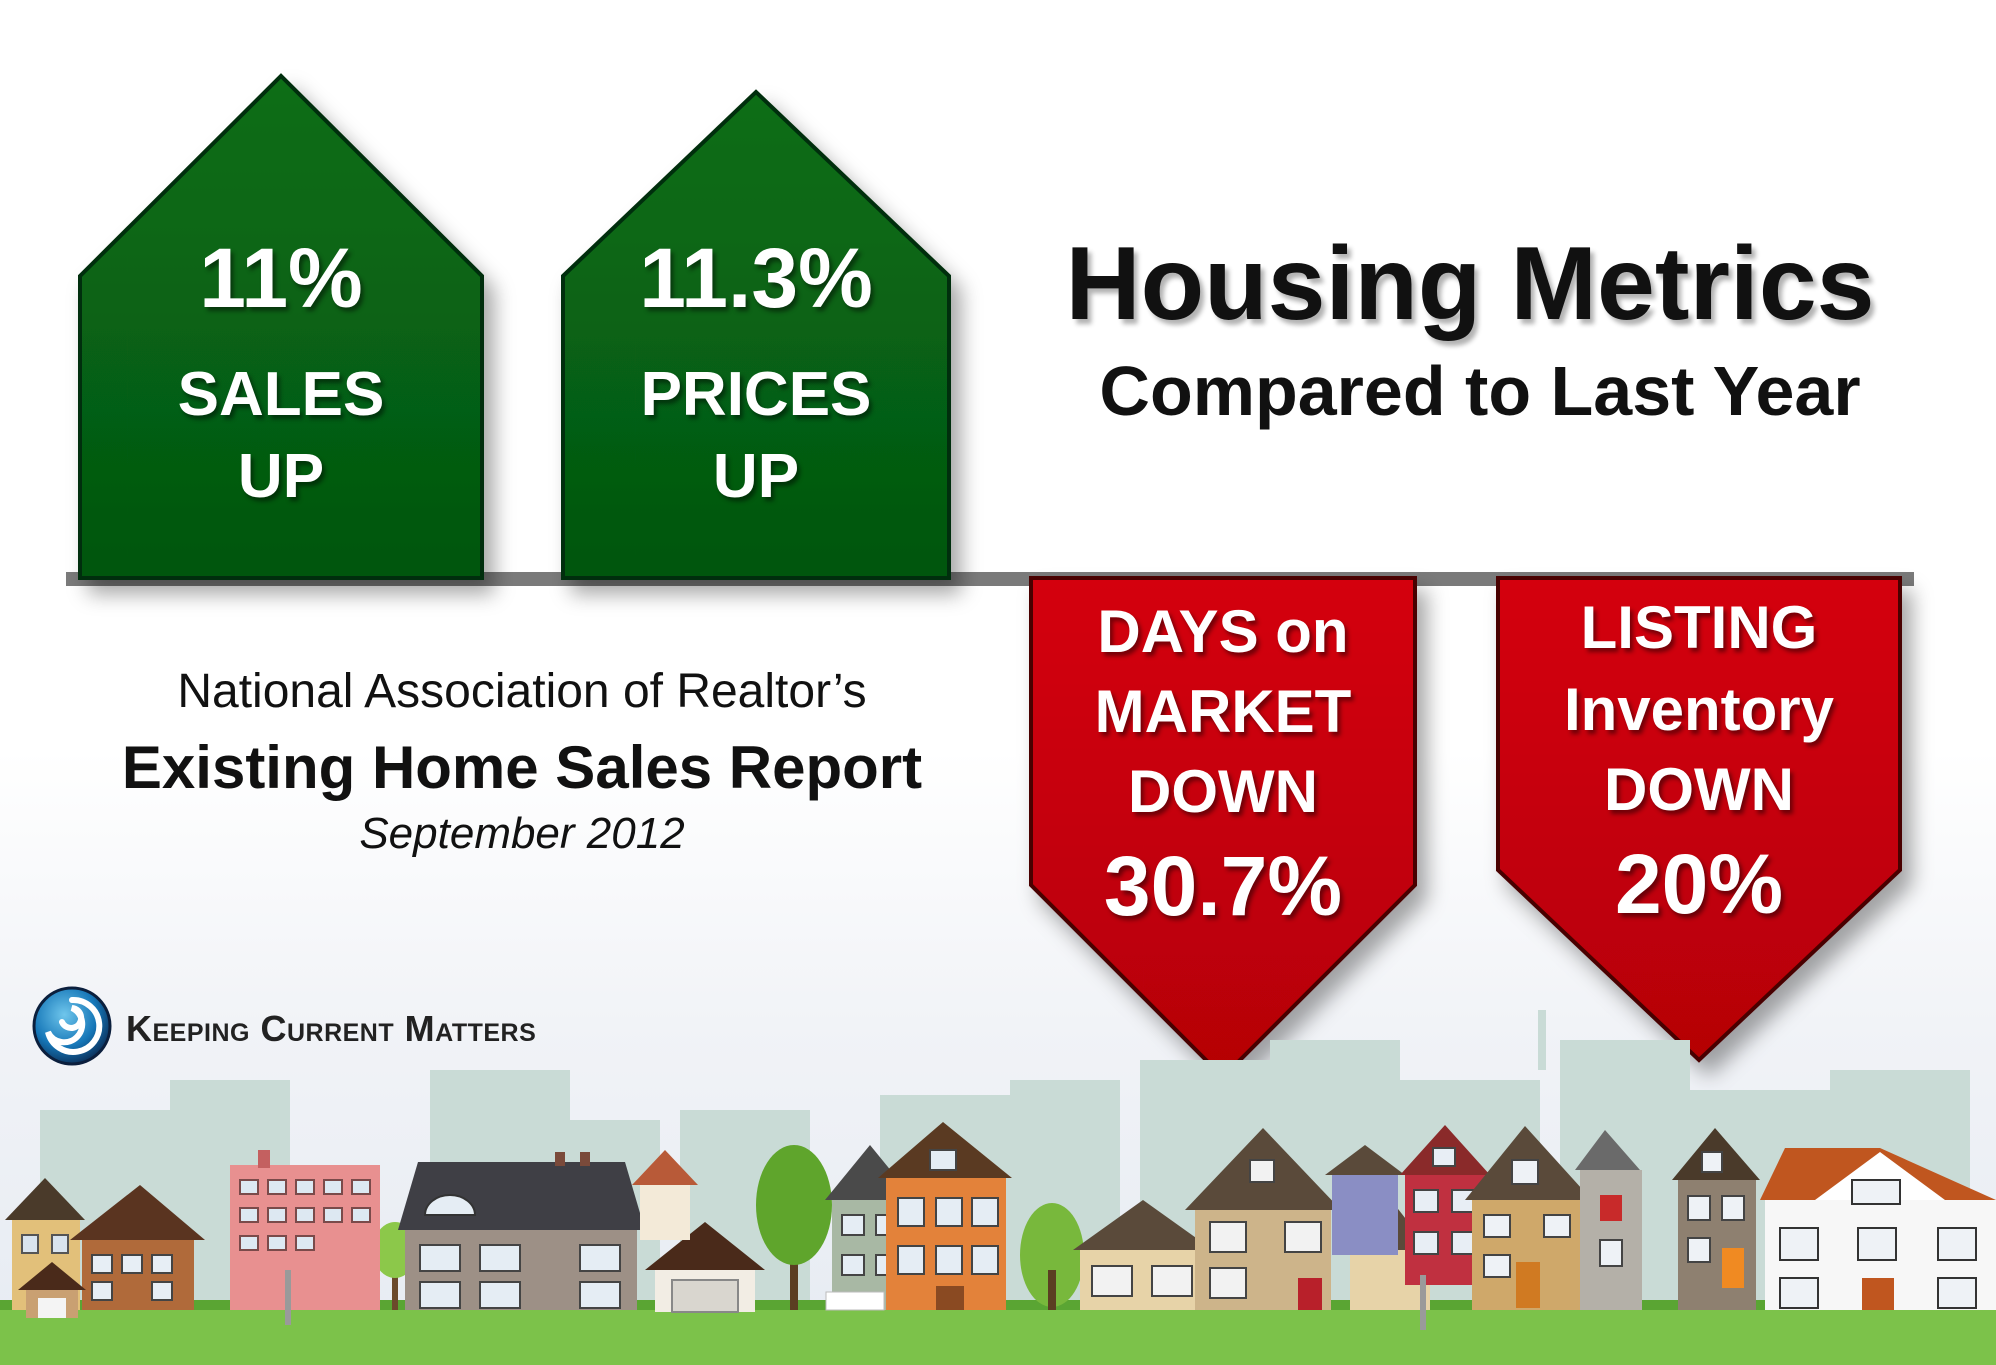 This screenshot has width=1996, height=1365. Describe the element at coordinates (1223, 886) in the screenshot. I see `days-on-market-value: 30.7%` at that location.